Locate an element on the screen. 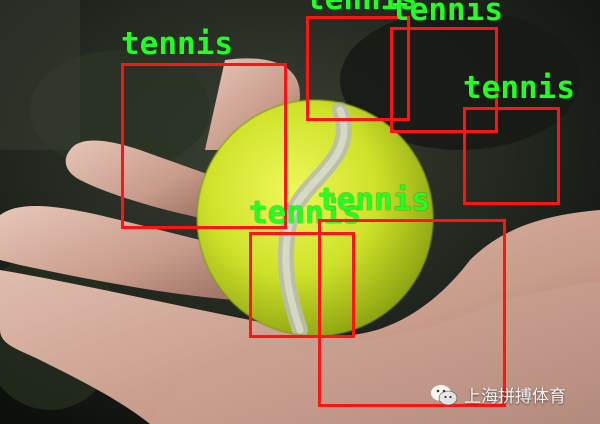  detection-label-5: tennis is located at coordinates (305, 213).